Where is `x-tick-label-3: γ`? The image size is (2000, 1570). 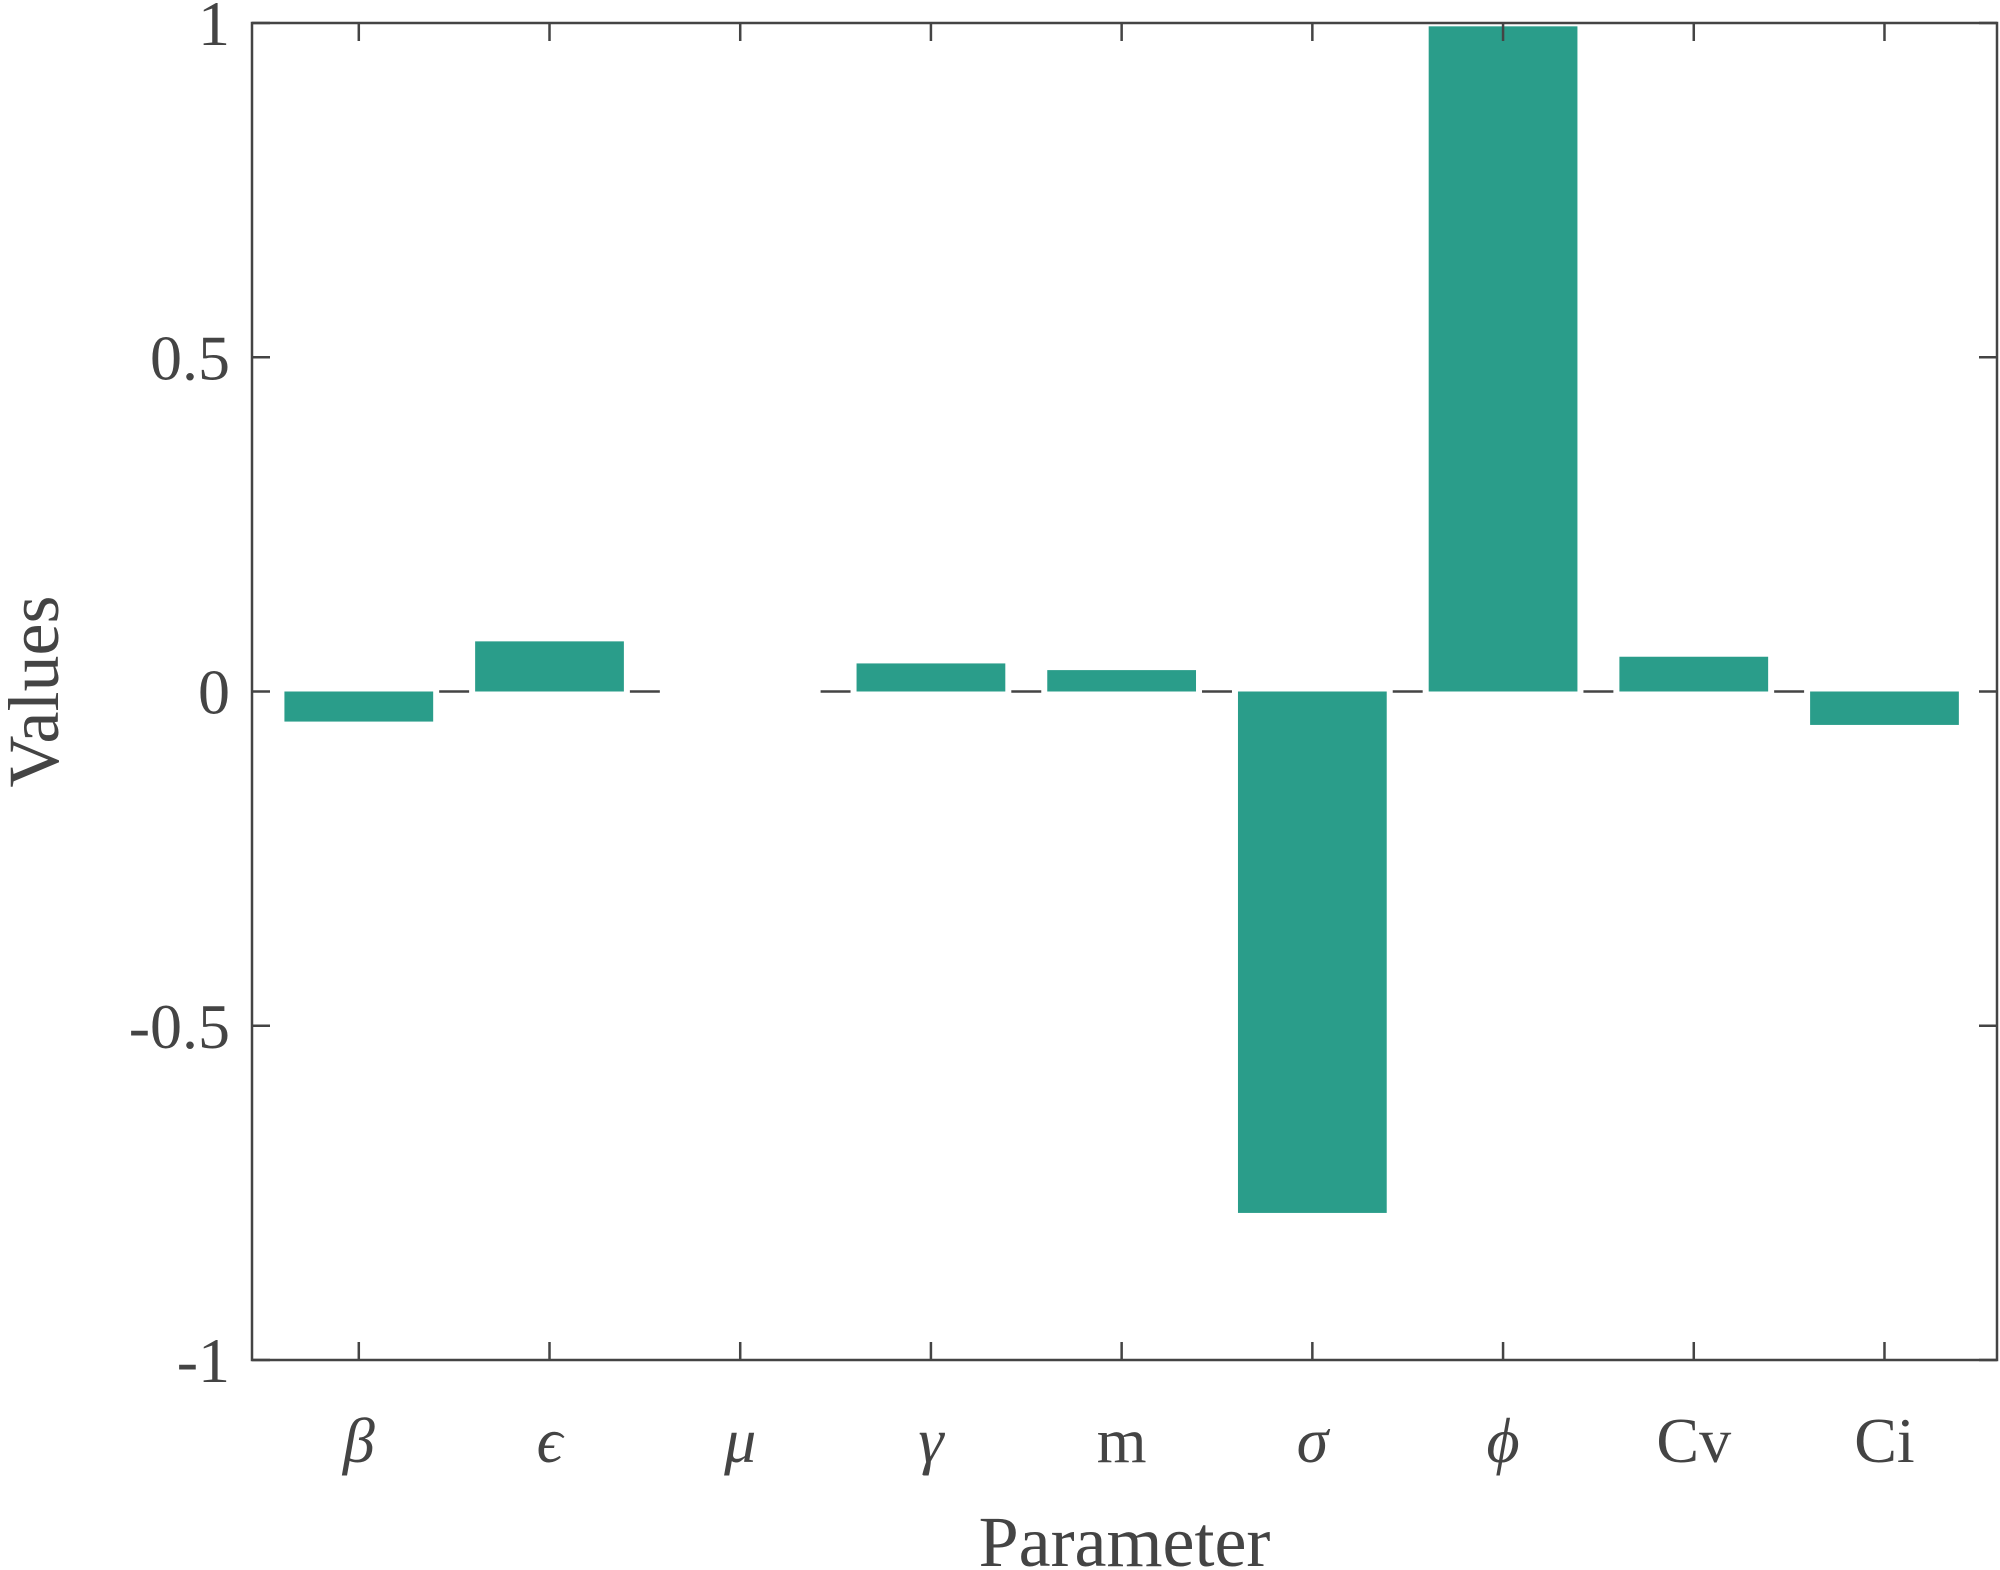 x-tick-label-3: γ is located at coordinates (931, 1440).